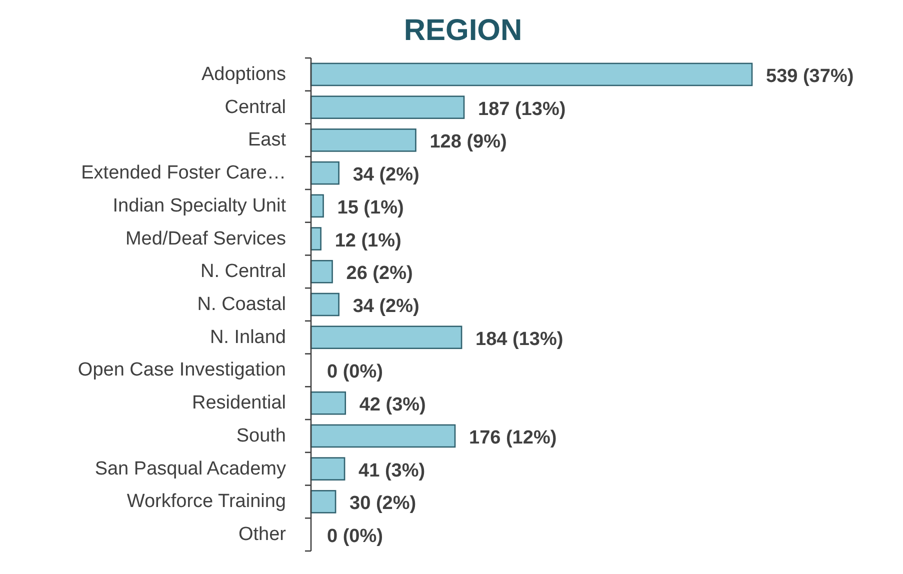 Image resolution: width=903 pixels, height=574 pixels. I want to click on y-tick-label: Adoptions, so click(243, 74).